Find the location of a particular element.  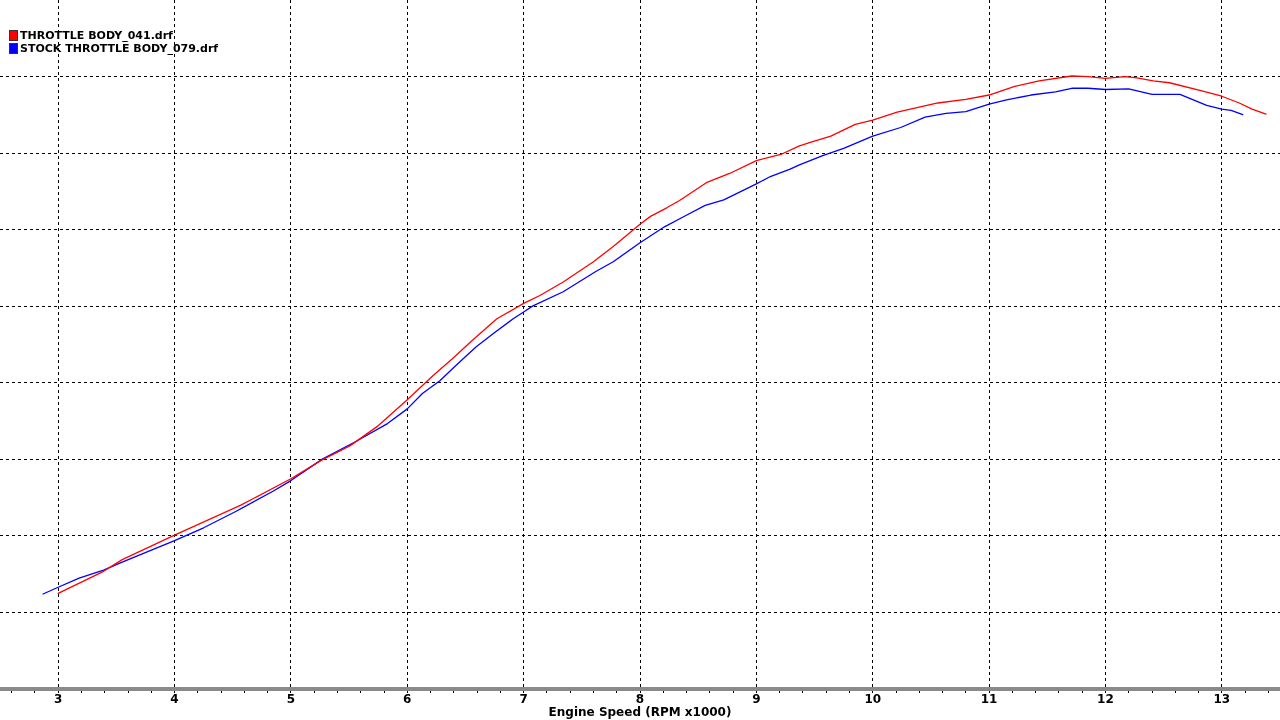

x-tick-label: 8 is located at coordinates (640, 699).